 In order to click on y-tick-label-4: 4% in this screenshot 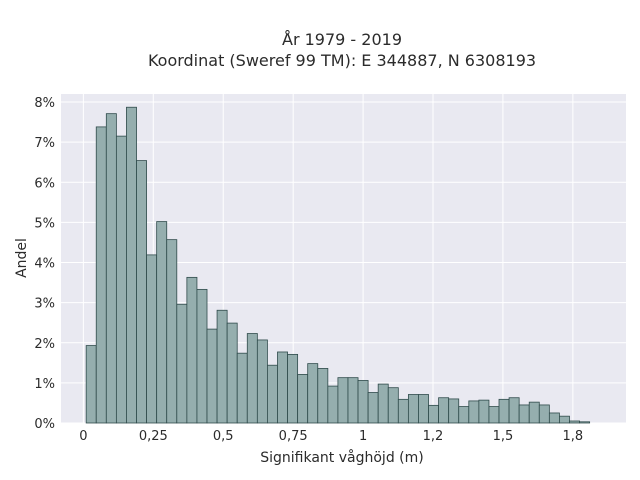, I will do `click(44, 264)`.